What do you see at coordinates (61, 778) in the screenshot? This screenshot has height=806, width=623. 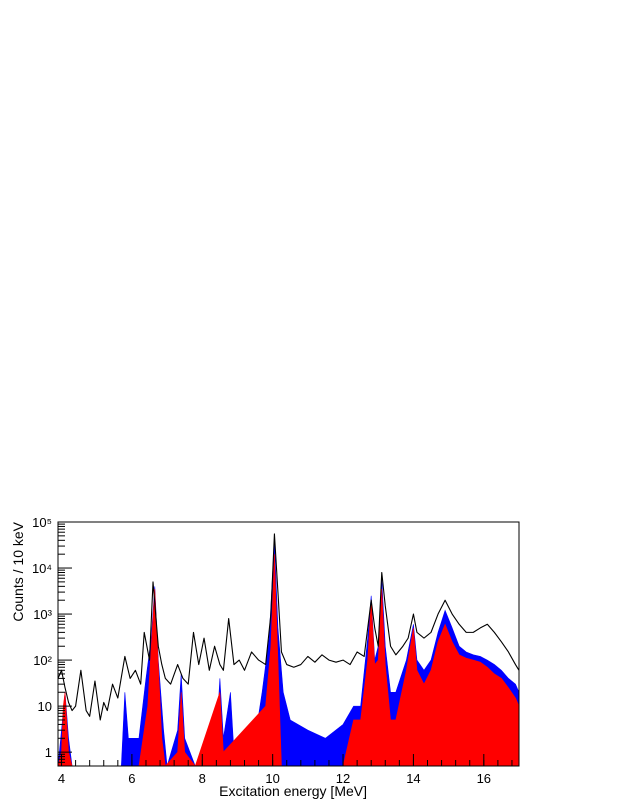 I see `x-tick-label: 4` at bounding box center [61, 778].